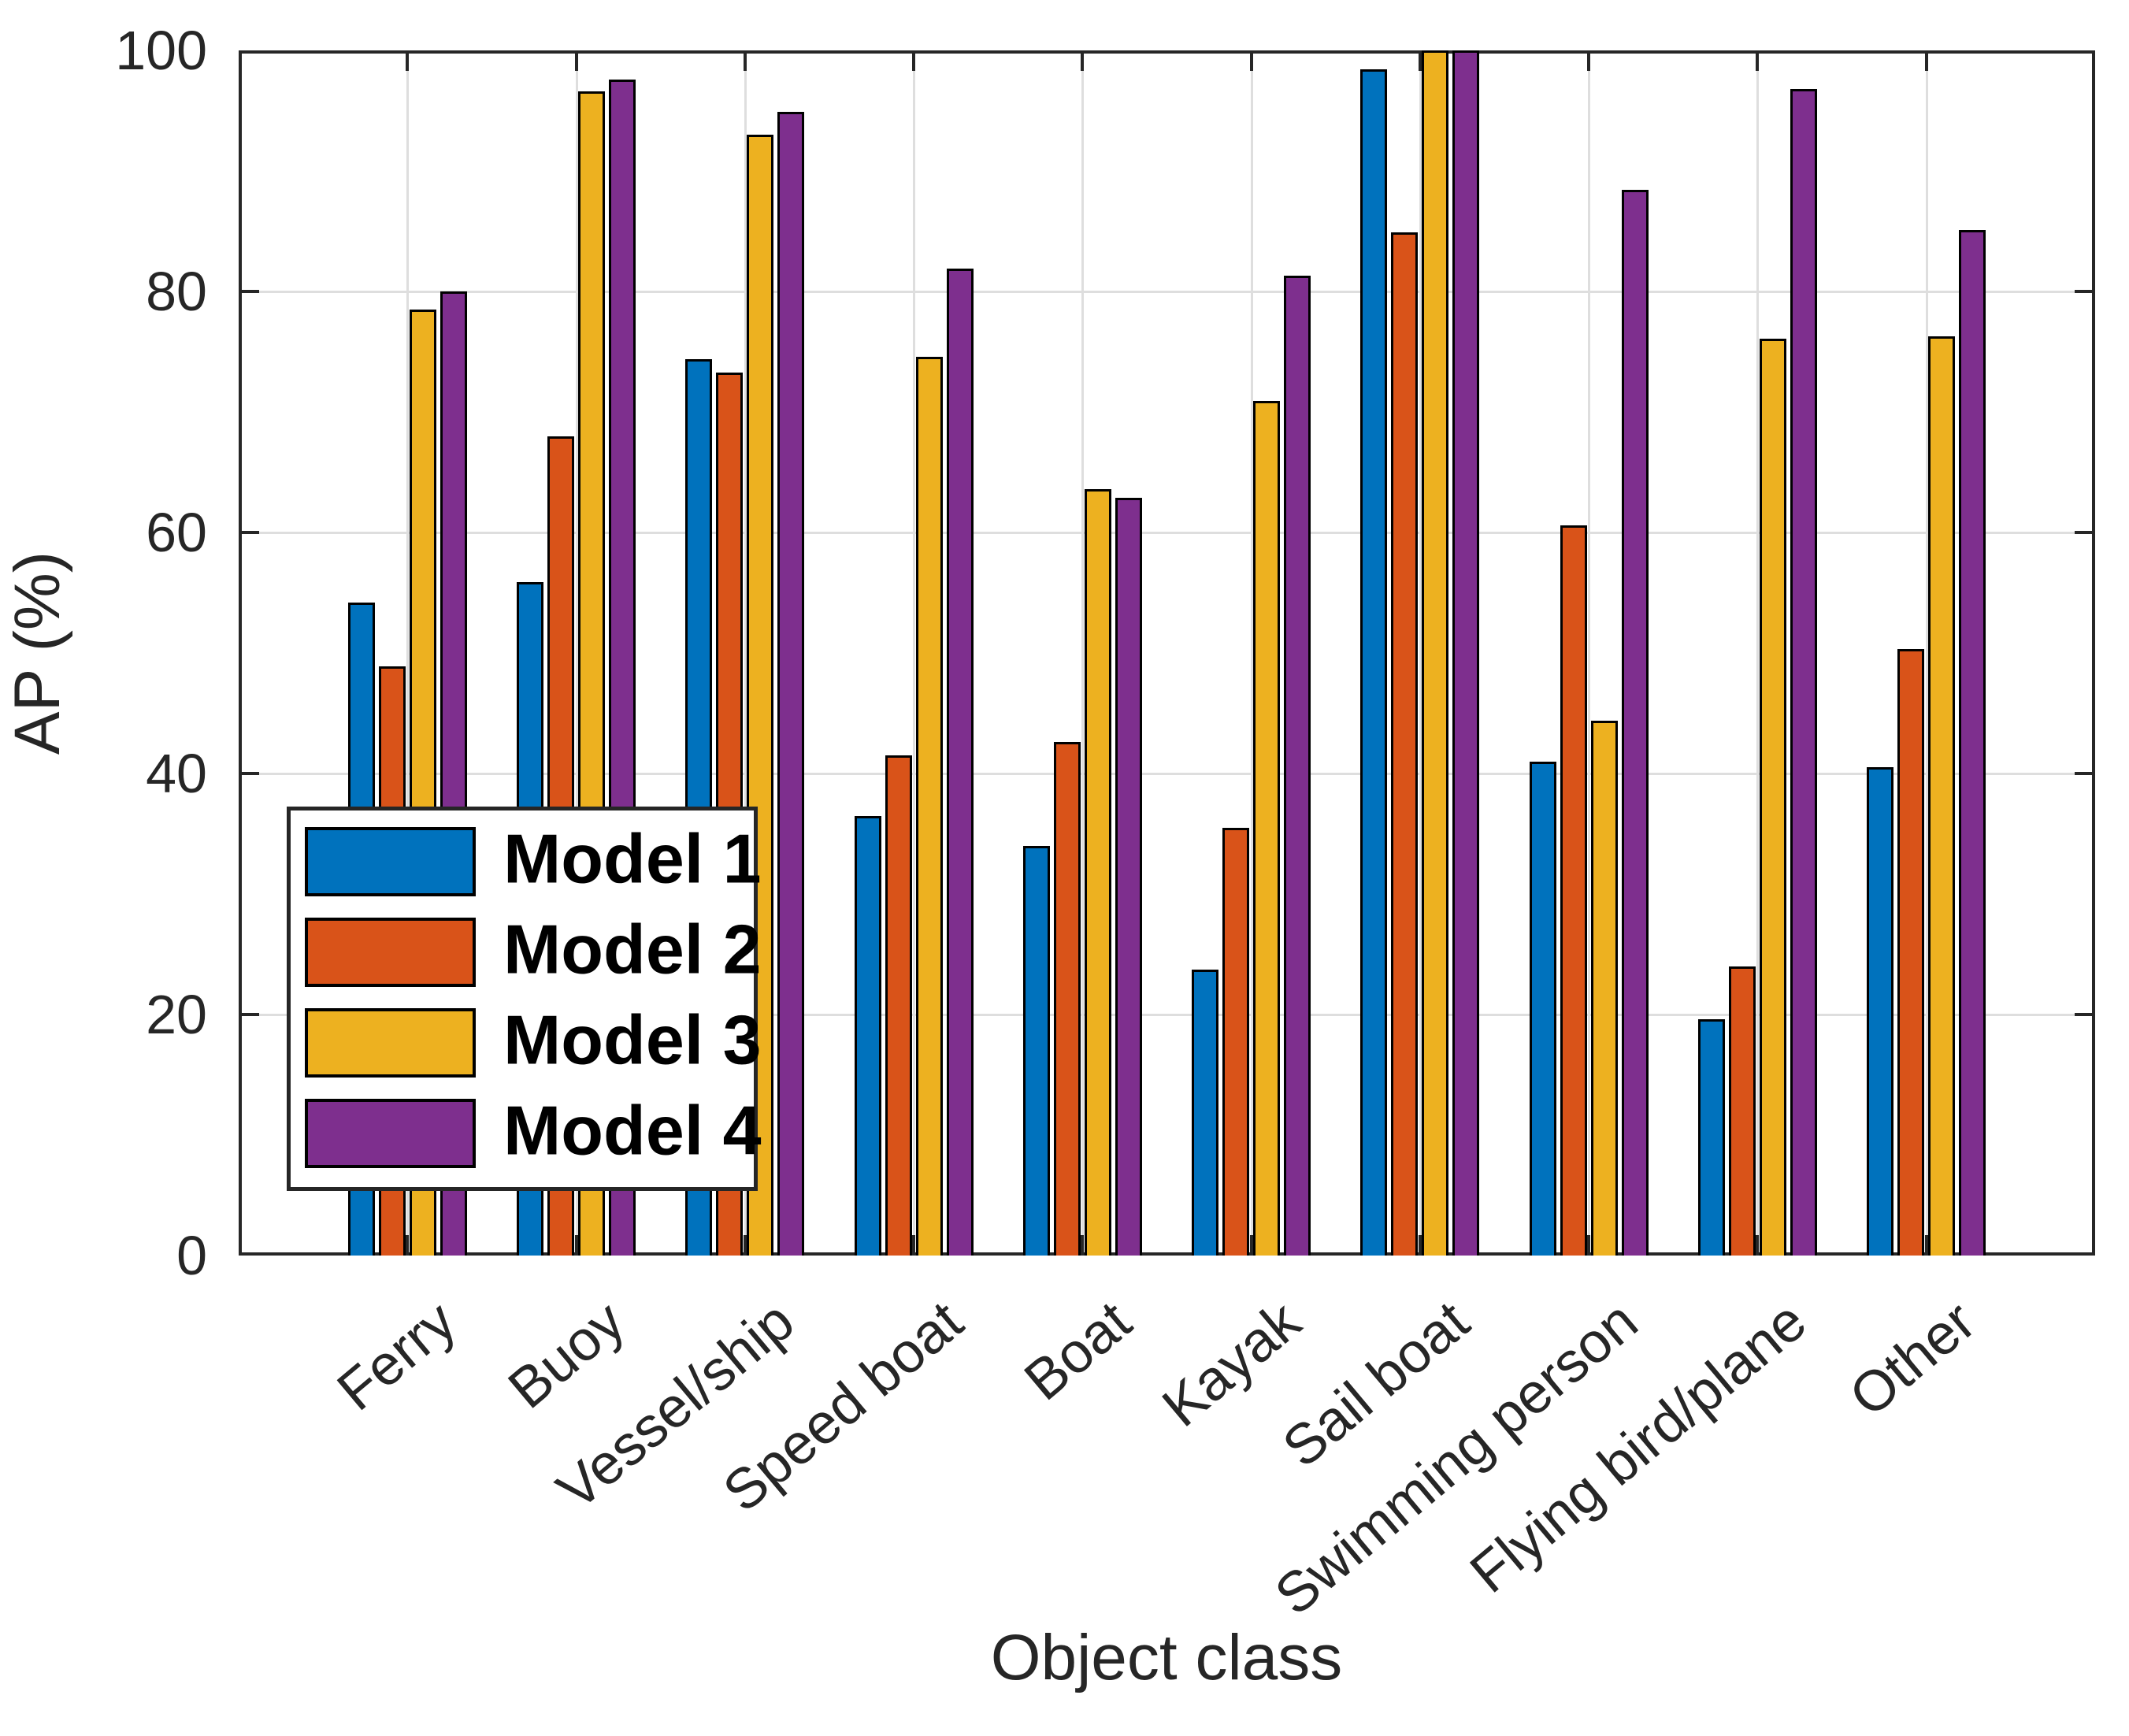 The width and height of the screenshot is (2129, 1736). I want to click on y-tick-label: 100, so click(161, 50).